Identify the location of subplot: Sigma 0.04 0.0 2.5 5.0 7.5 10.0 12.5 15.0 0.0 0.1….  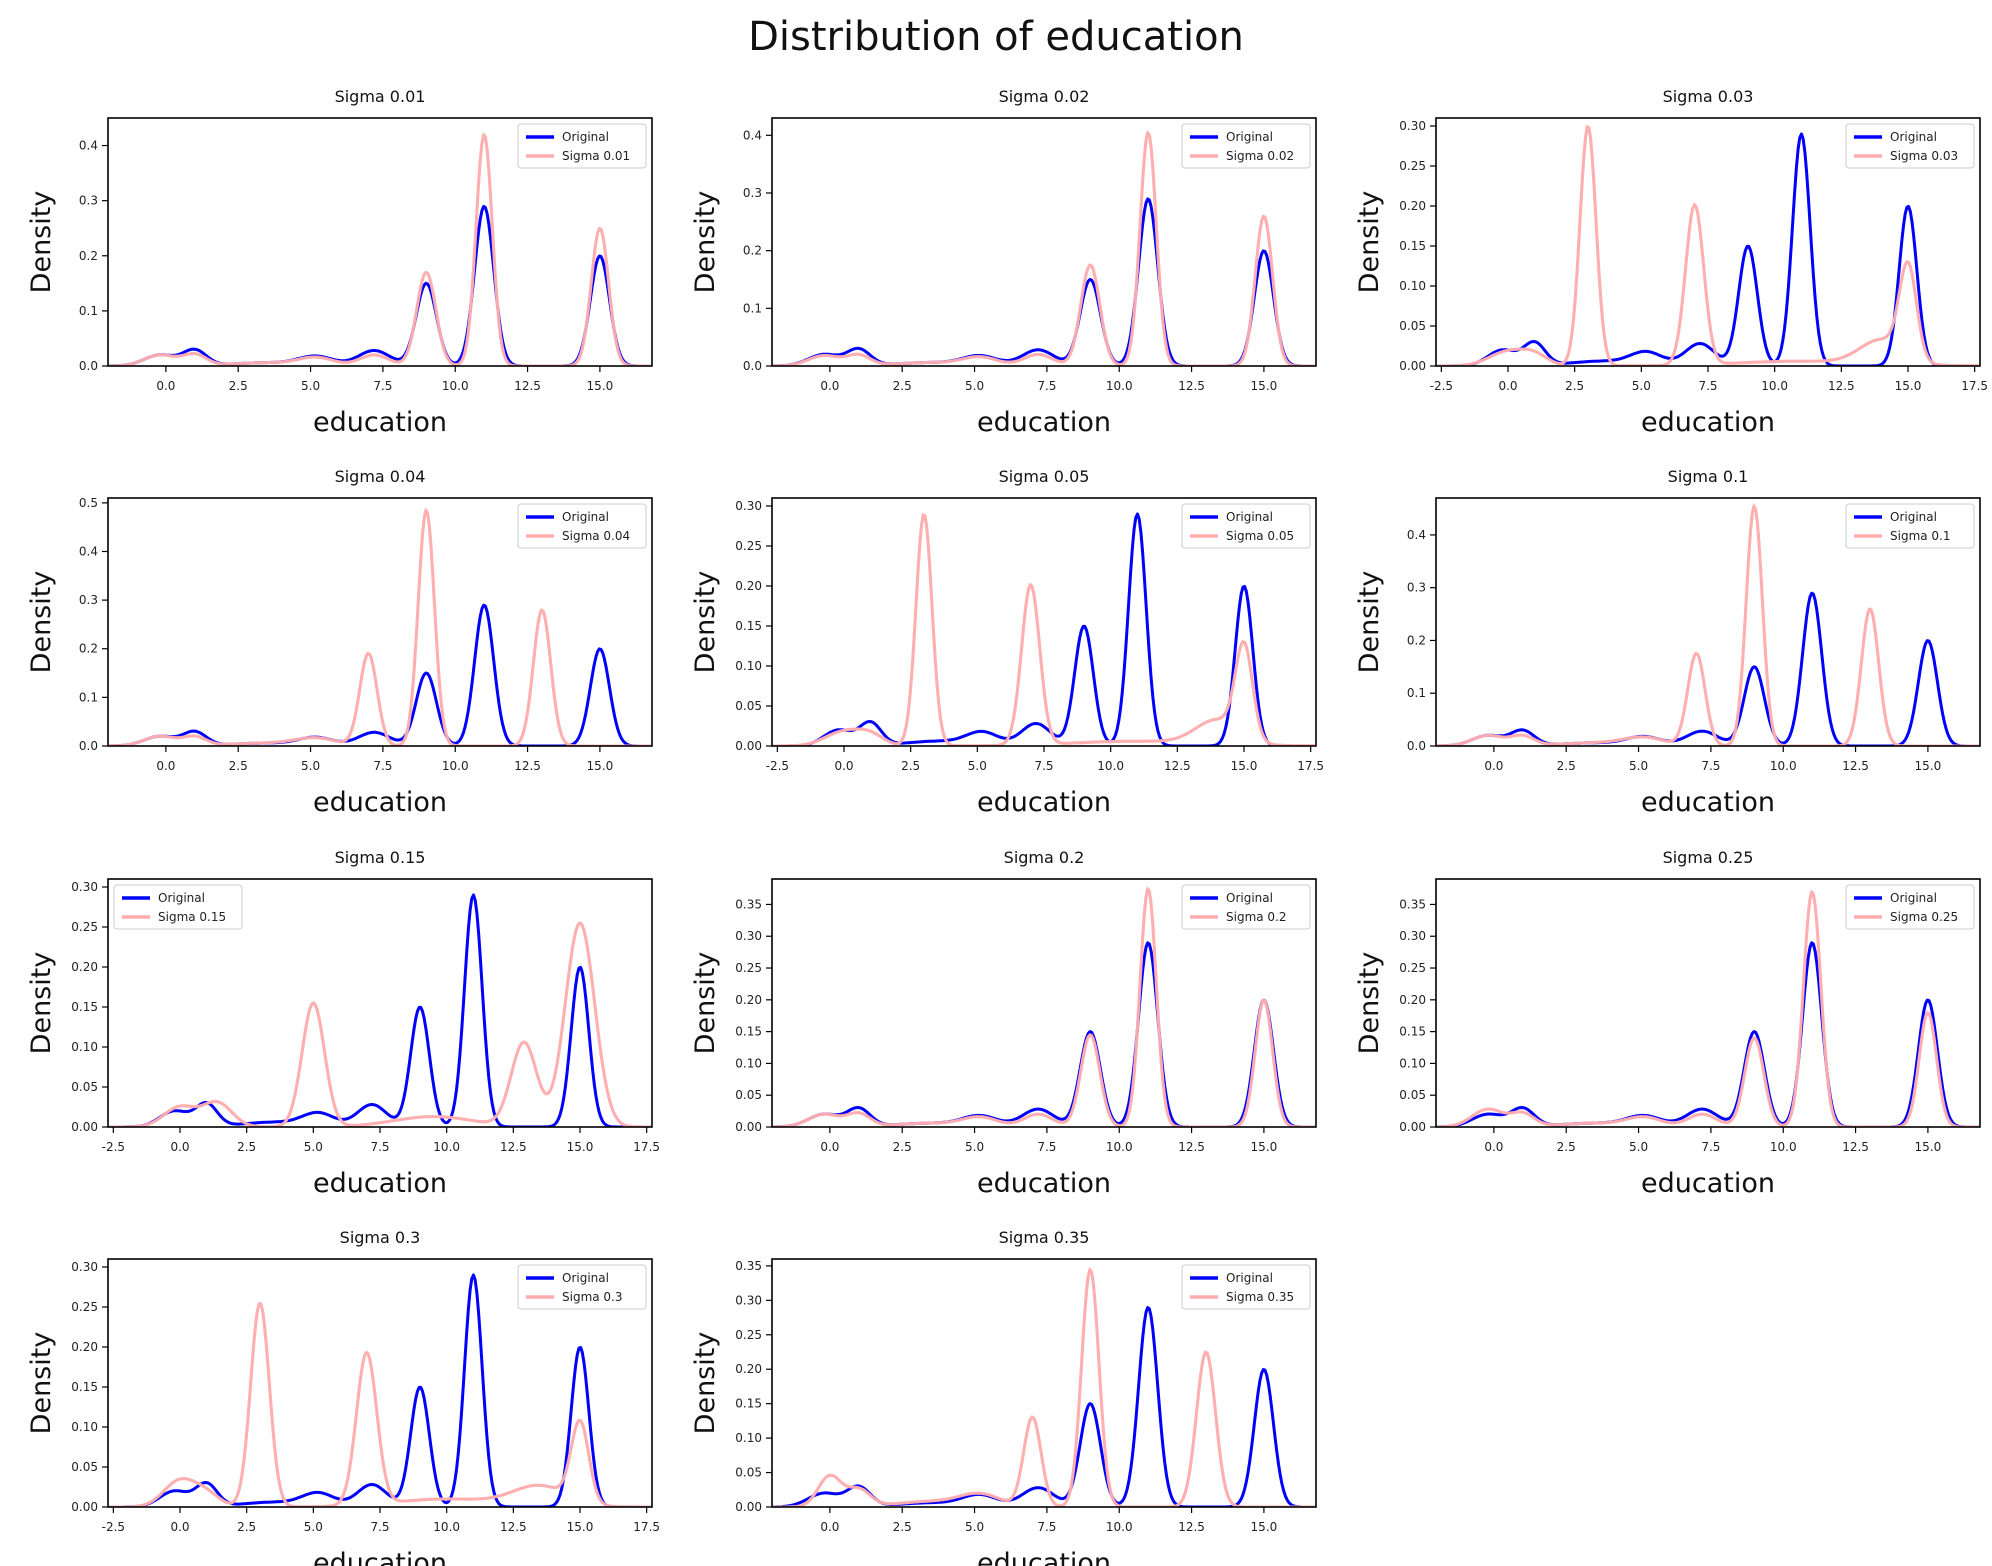
(339, 642).